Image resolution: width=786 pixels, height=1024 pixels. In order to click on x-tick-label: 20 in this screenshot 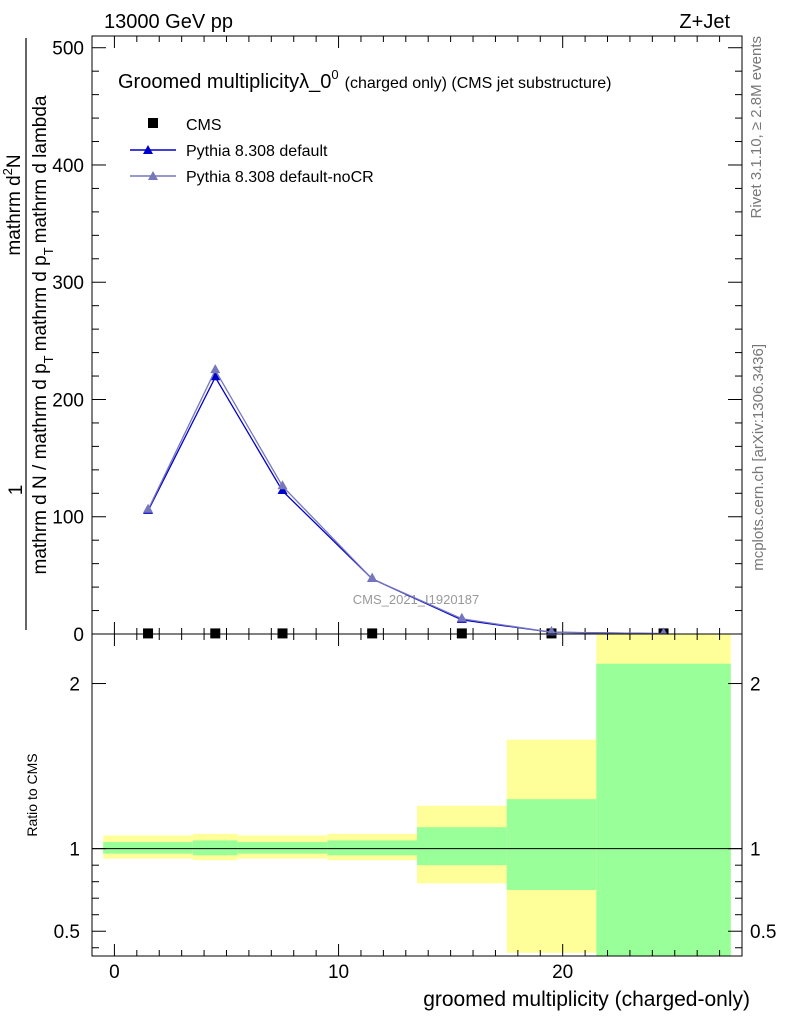, I will do `click(562, 972)`.